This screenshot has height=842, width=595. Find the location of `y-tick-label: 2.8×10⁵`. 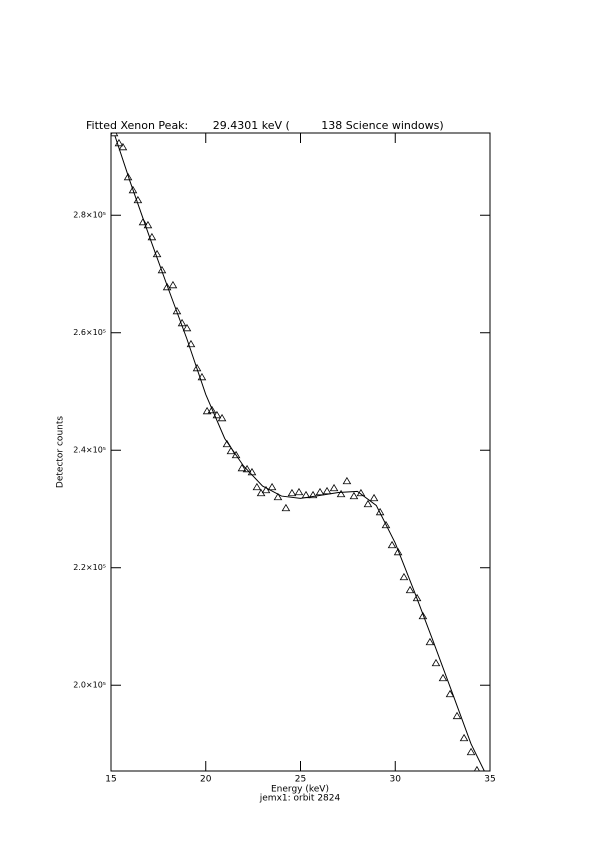

y-tick-label: 2.8×10⁵ is located at coordinates (89, 215).